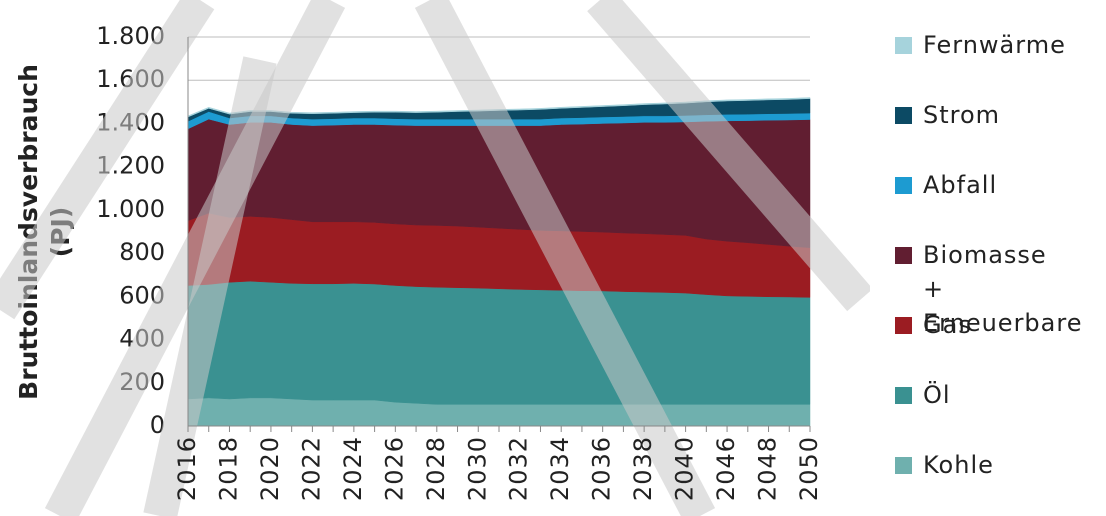  Describe the element at coordinates (353, 468) in the screenshot. I see `x-tick-label: 2024` at that location.